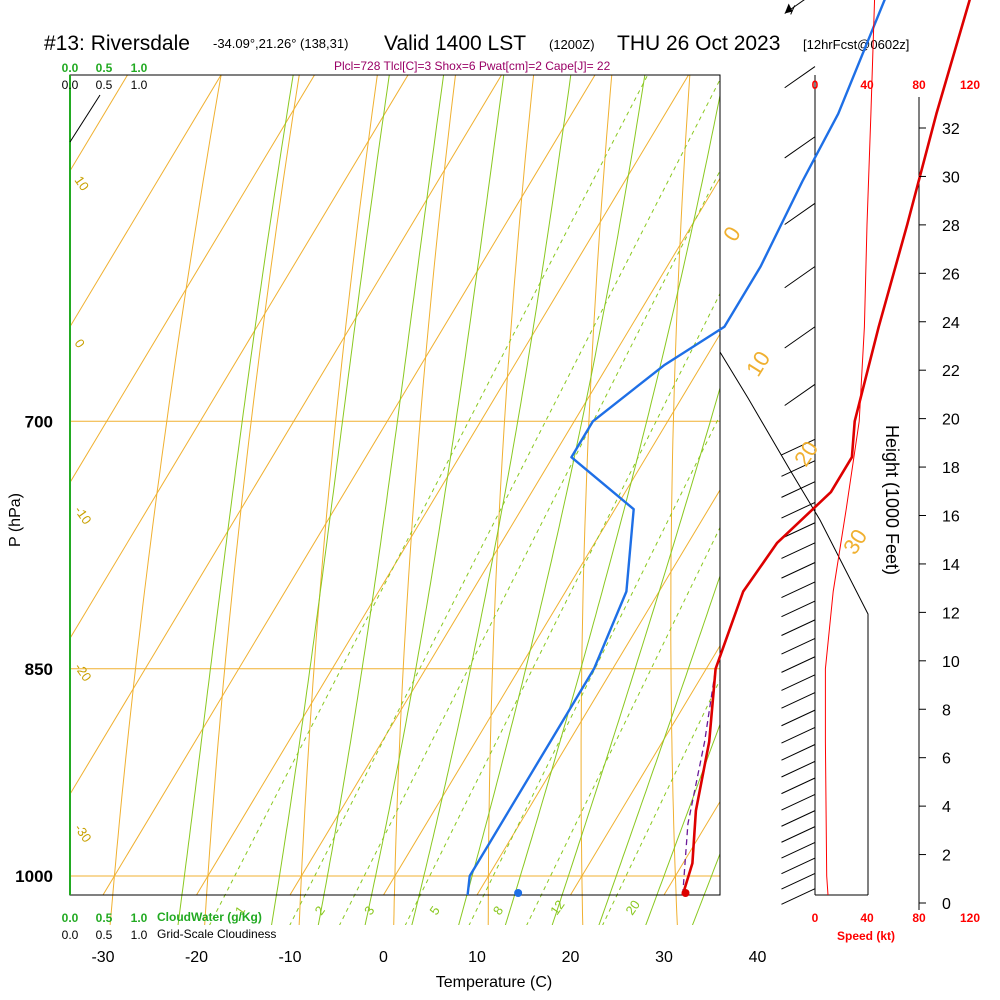  I want to click on speed-tick-top: 40, so click(867, 85).